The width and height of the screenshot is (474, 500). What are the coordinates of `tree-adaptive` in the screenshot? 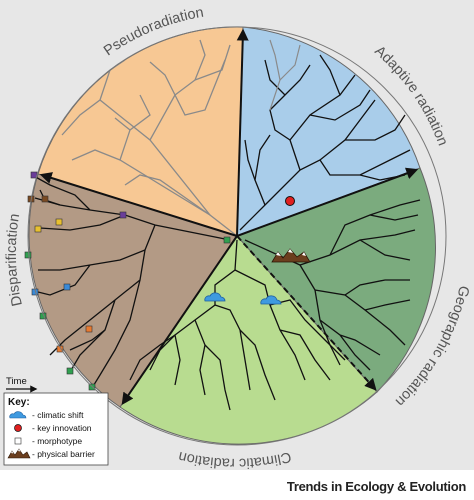 It's located at (325, 142).